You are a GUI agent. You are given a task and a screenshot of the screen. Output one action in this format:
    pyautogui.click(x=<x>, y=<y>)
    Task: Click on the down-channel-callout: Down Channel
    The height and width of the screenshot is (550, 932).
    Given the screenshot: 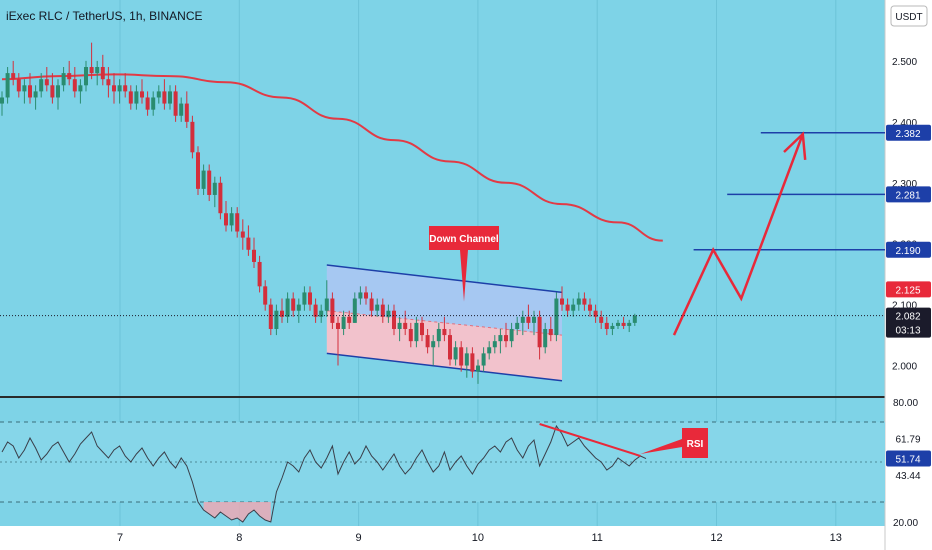 What is the action you would take?
    pyautogui.click(x=464, y=264)
    